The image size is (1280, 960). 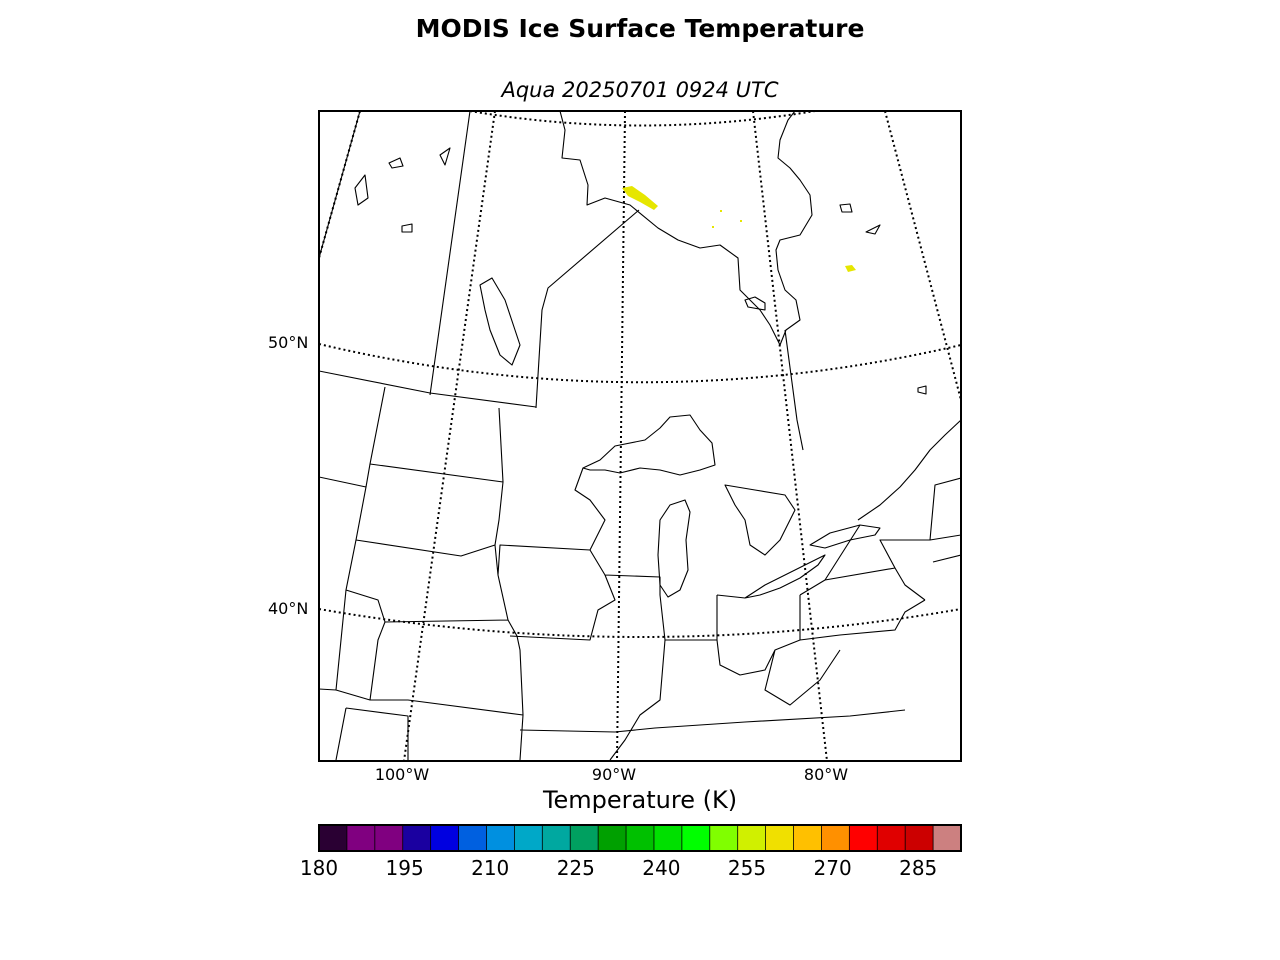 I want to click on ice-patch-james-bay-east, so click(x=850, y=268).